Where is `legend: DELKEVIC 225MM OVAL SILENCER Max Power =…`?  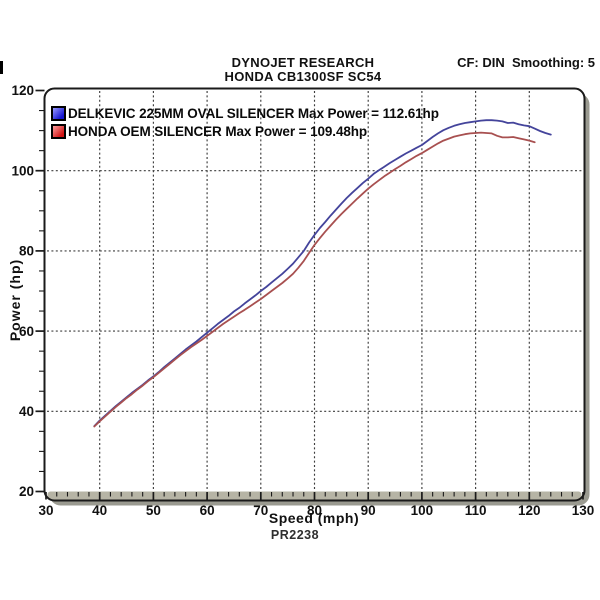
legend: DELKEVIC 225MM OVAL SILENCER Max Power =… is located at coordinates (245, 122).